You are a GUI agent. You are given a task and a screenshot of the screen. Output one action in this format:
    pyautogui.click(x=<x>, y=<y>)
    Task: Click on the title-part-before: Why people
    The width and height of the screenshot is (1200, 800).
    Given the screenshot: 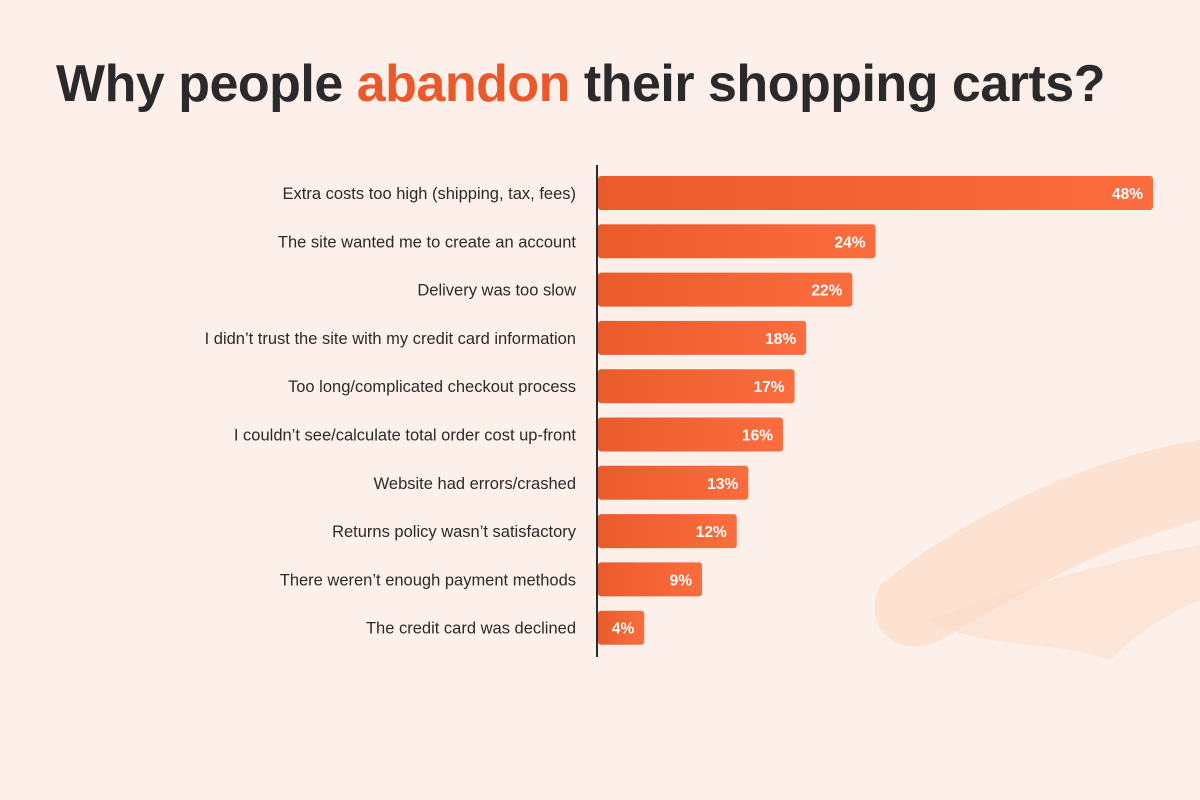 What is the action you would take?
    pyautogui.click(x=199, y=84)
    